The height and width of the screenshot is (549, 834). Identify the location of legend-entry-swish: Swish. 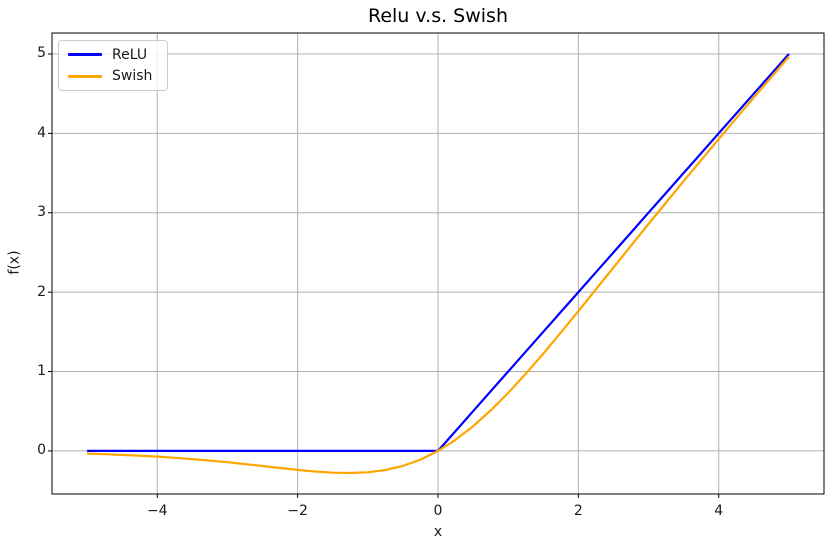
(113, 76).